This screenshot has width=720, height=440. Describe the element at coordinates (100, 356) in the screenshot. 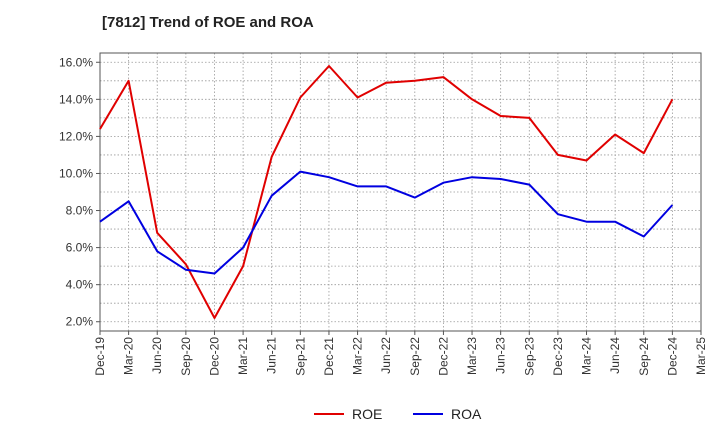

I see `x-tick-label: Dec-19` at that location.